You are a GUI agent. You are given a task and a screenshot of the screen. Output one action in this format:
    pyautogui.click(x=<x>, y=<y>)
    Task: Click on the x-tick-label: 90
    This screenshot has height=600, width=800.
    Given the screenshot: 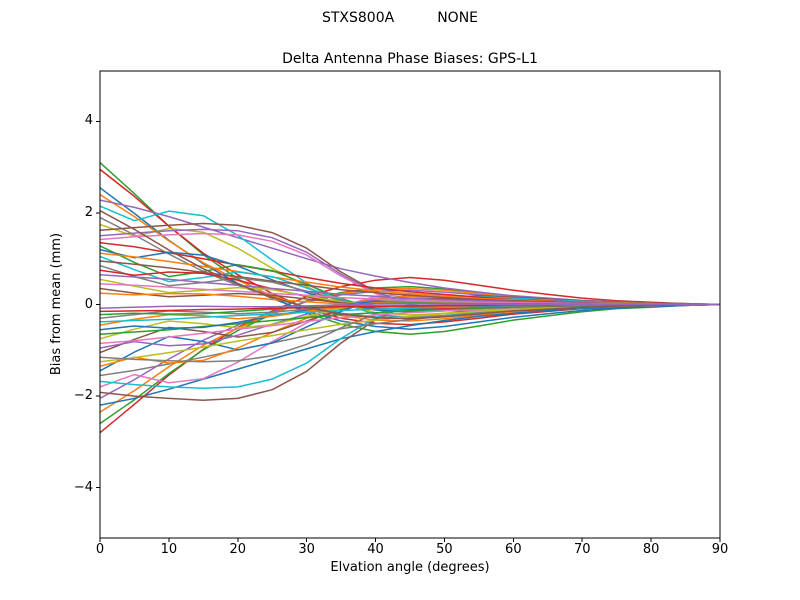 What is the action you would take?
    pyautogui.click(x=720, y=549)
    